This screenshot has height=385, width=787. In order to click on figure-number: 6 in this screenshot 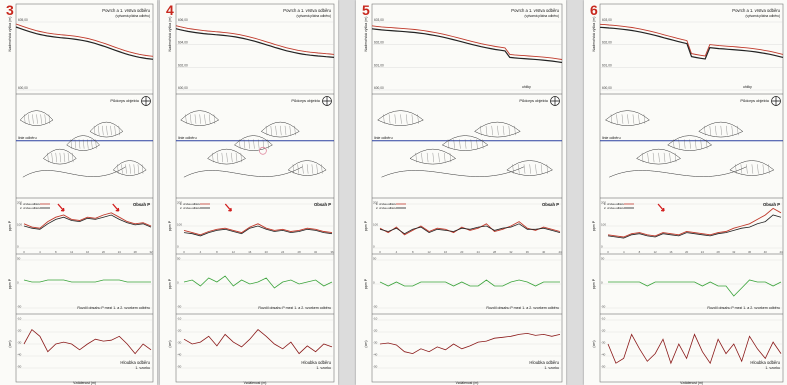, I will do `click(594, 10)`.